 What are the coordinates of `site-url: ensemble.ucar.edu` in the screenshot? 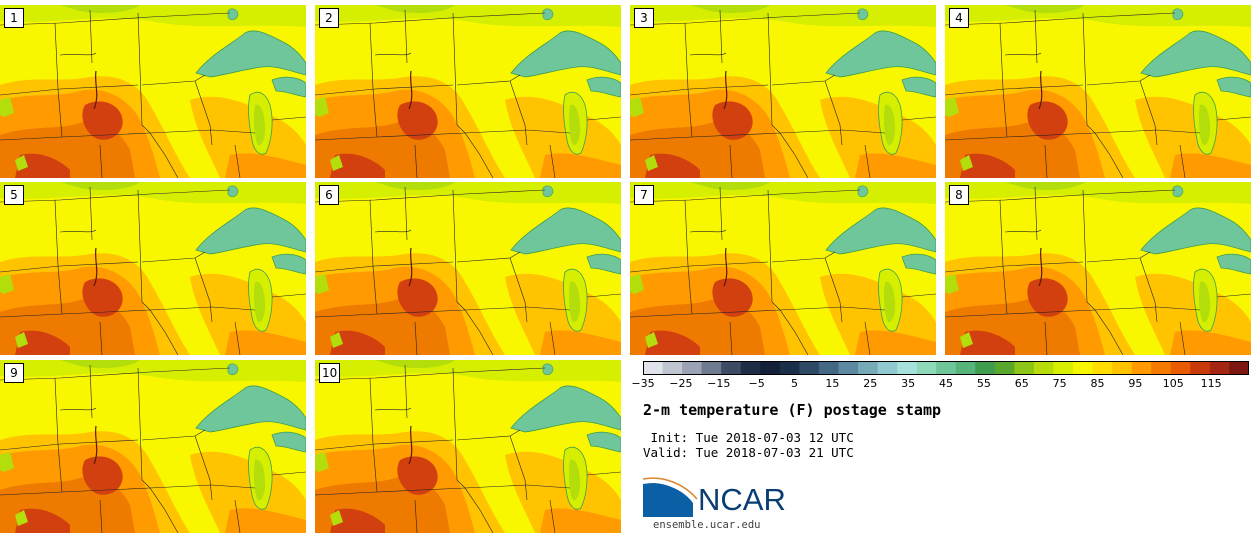 It's located at (707, 525).